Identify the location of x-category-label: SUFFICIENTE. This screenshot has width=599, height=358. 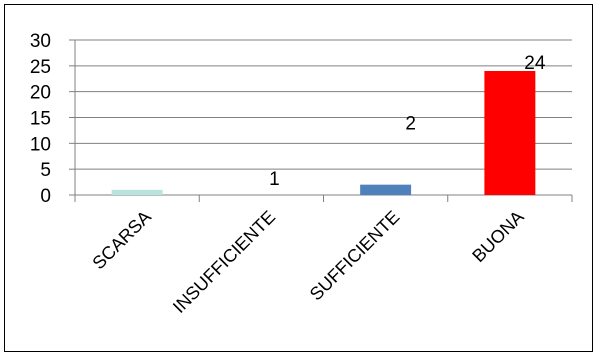
(355, 256).